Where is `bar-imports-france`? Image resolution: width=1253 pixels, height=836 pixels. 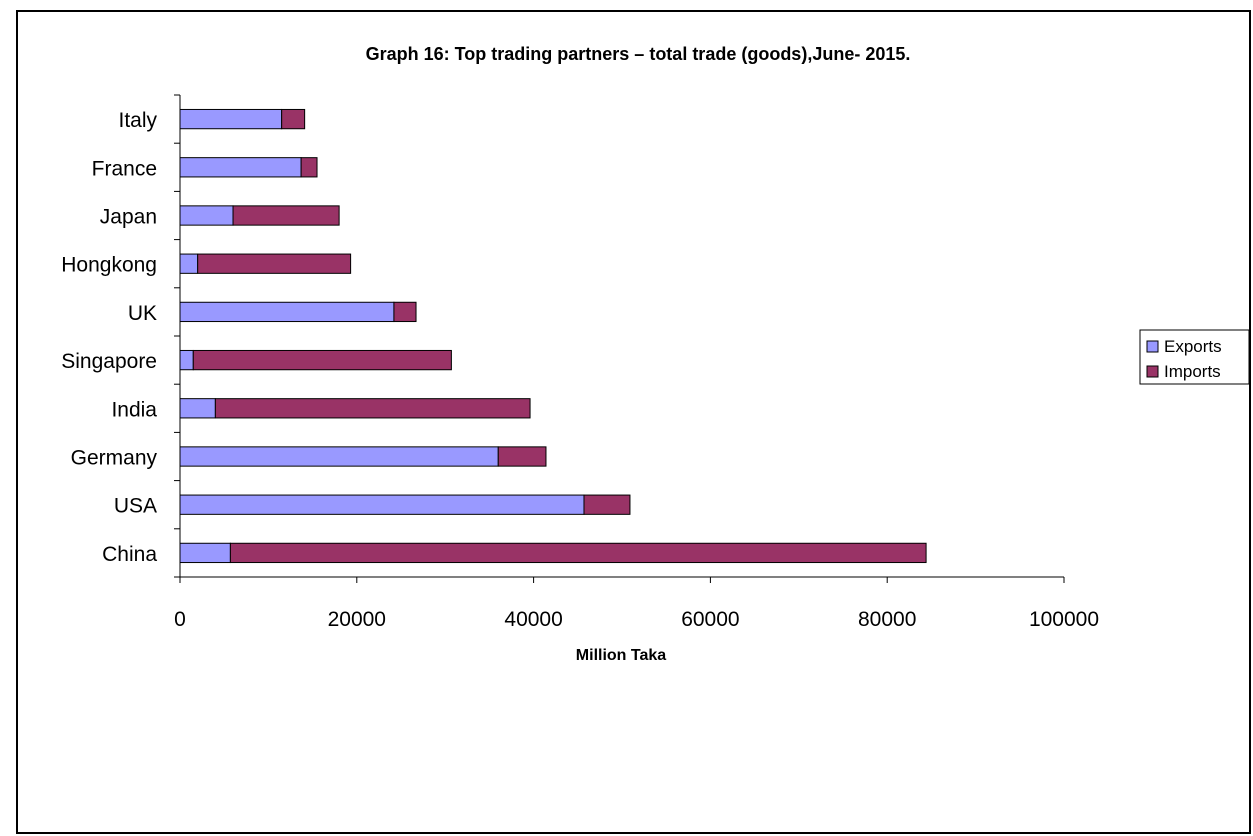
bar-imports-france is located at coordinates (309, 167).